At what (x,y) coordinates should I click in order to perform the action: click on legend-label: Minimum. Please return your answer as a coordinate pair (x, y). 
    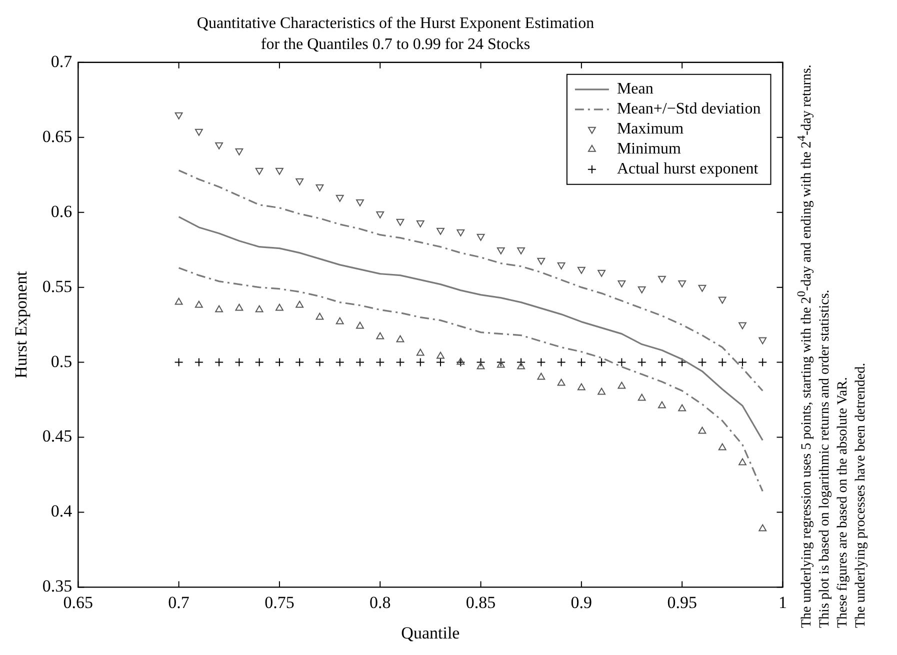
    Looking at the image, I should click on (649, 149).